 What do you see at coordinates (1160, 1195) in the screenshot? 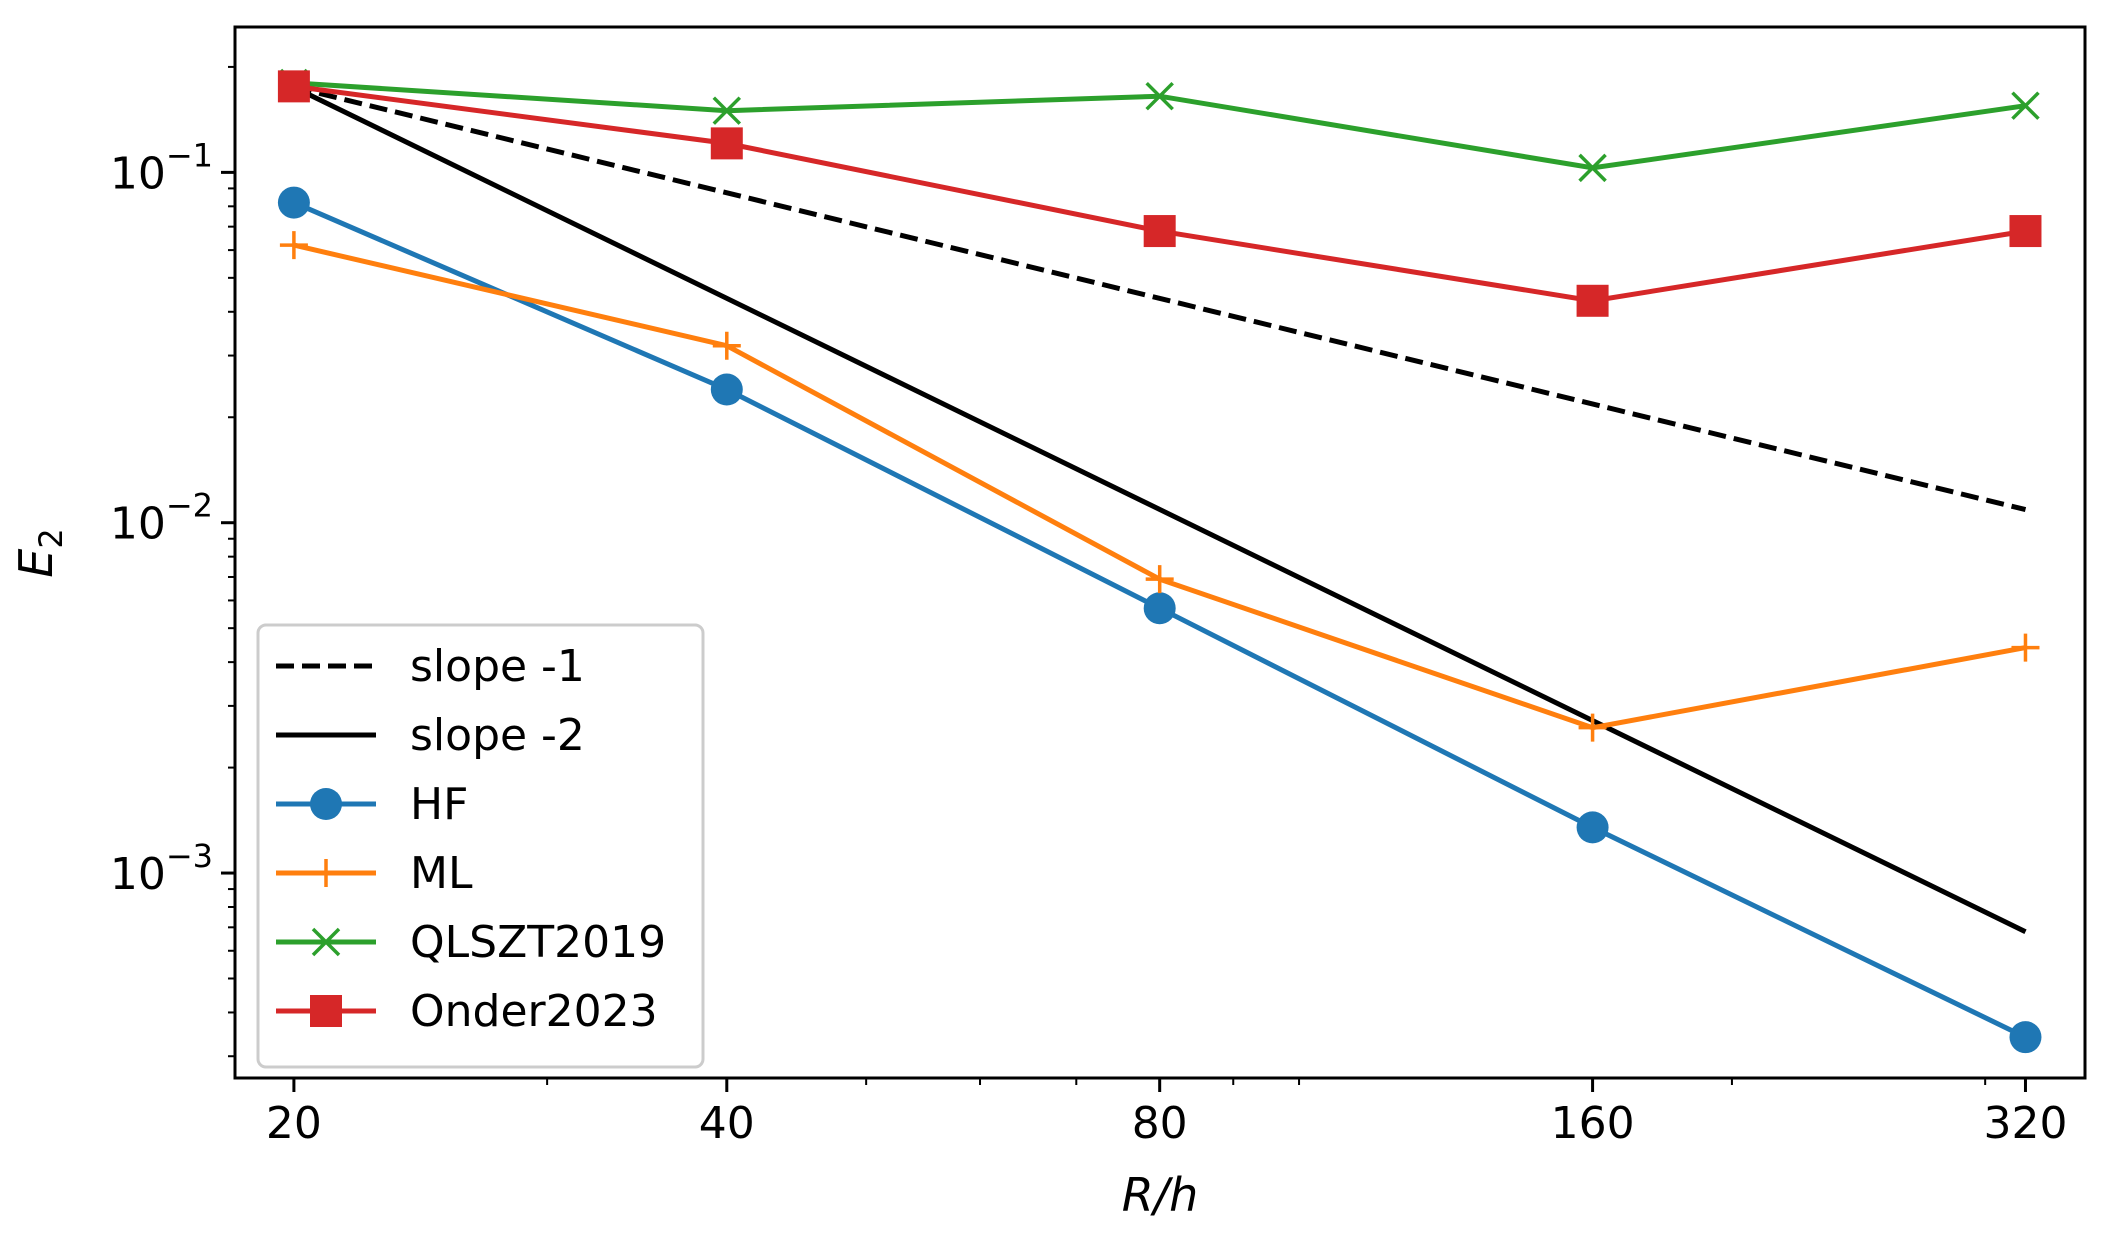
I see `x-axis-label: R/h` at bounding box center [1160, 1195].